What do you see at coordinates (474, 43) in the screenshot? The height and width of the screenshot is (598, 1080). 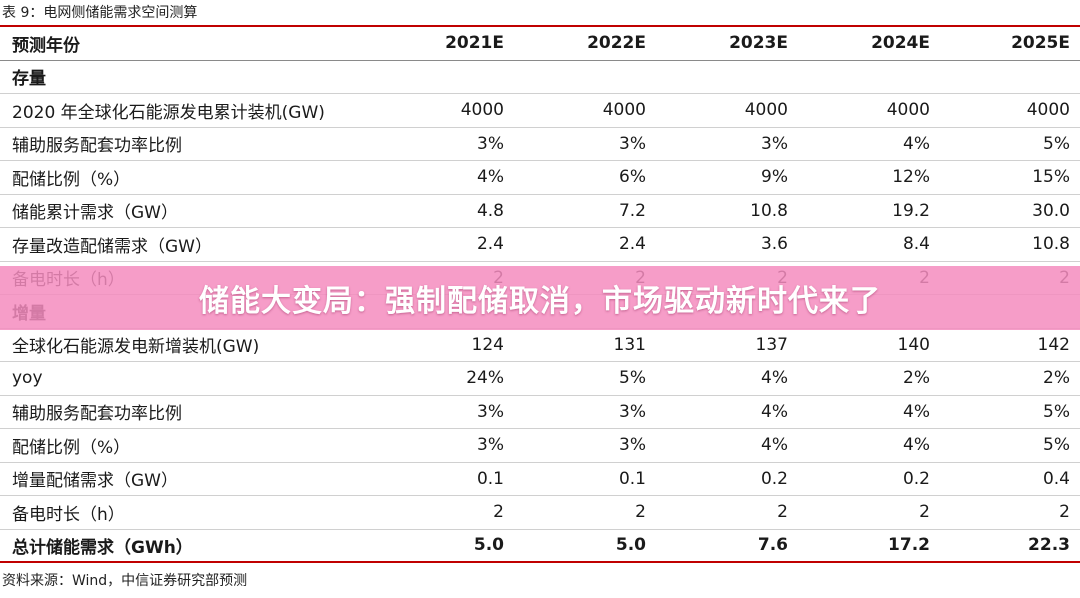 I see `header-cell: 2021E` at bounding box center [474, 43].